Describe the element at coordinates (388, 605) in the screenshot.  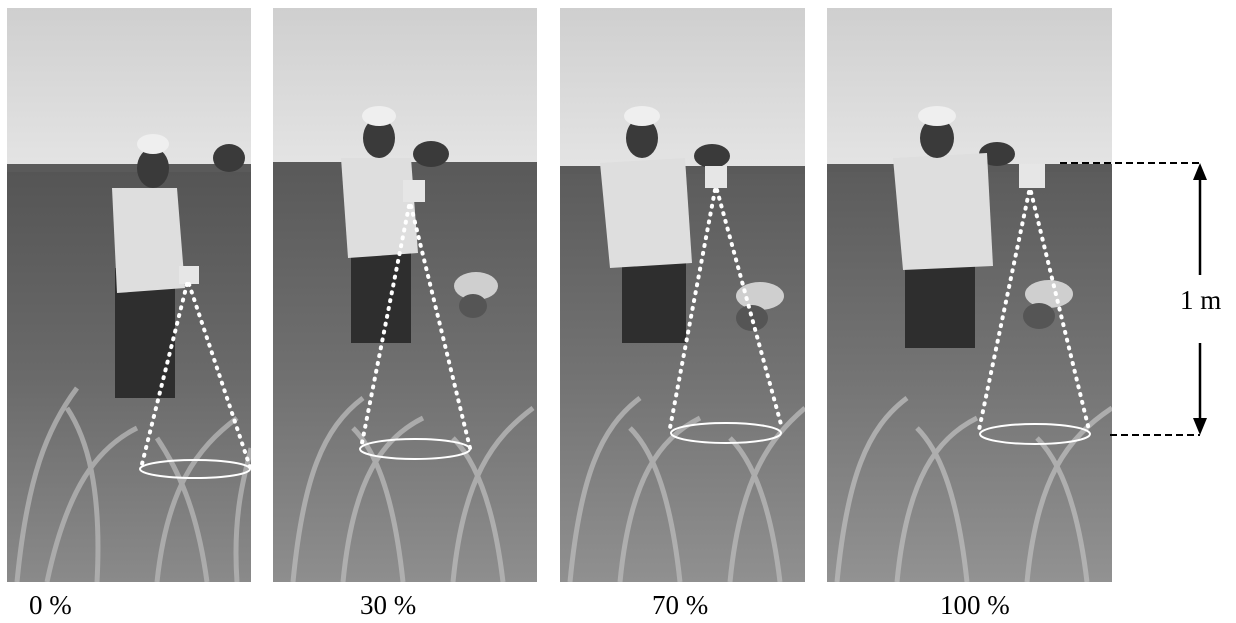
I see `caption-panel-2: 30 %` at that location.